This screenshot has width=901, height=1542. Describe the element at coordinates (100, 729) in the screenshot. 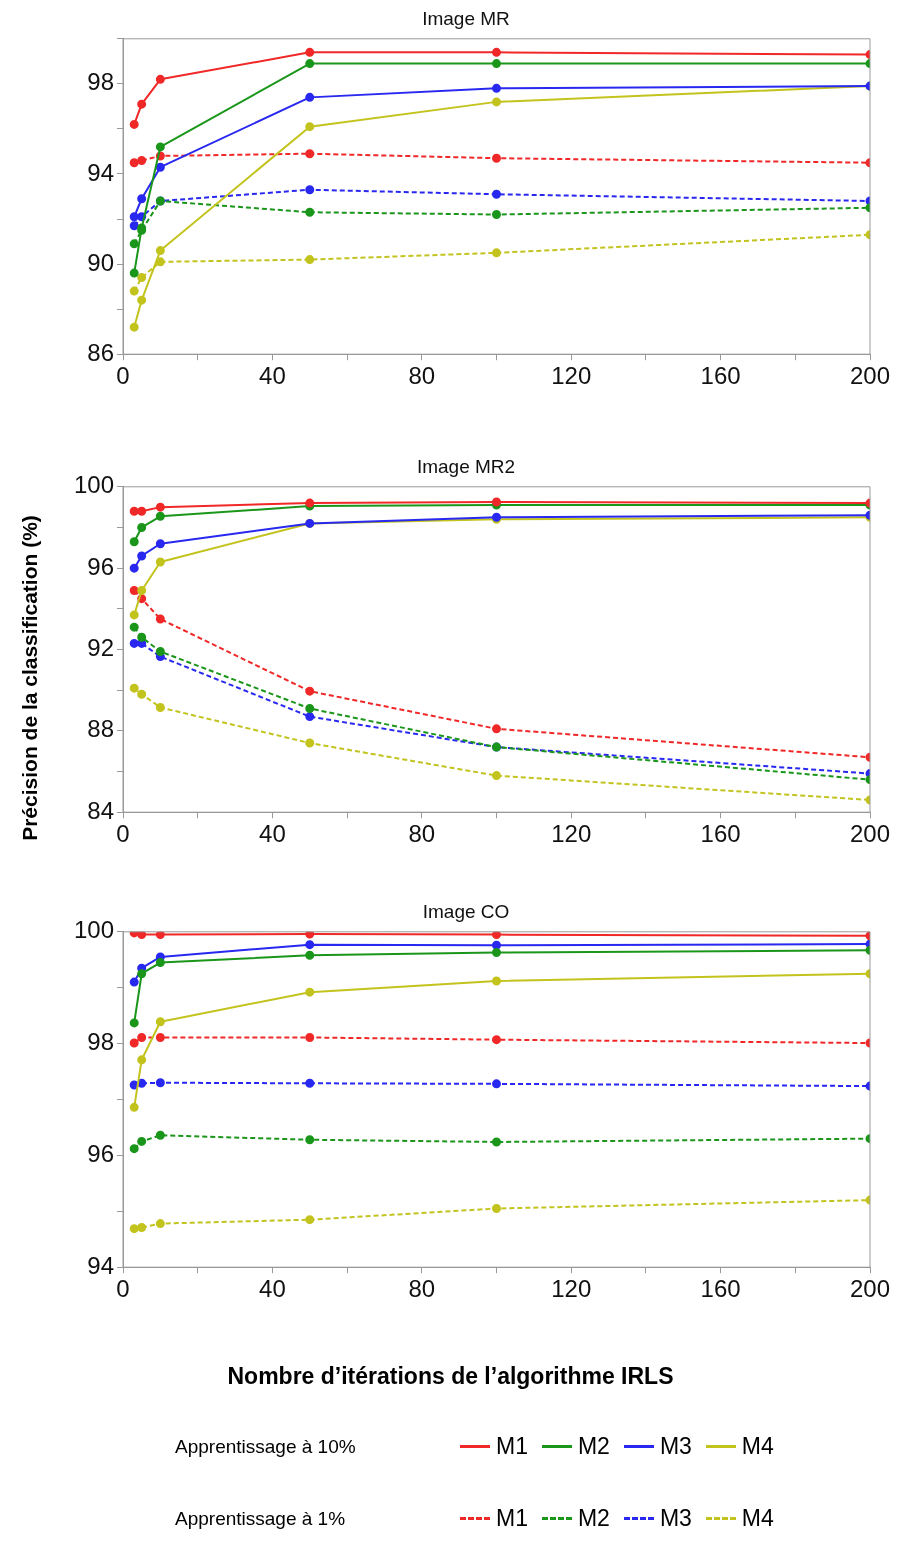

I see `y-tick-label: 88` at that location.